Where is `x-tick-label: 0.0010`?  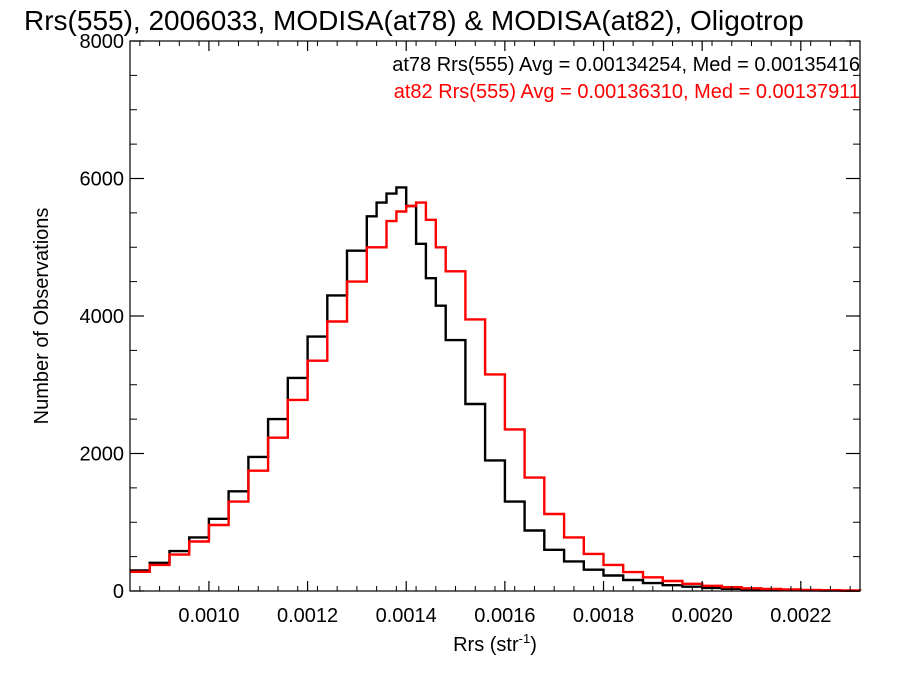
x-tick-label: 0.0010 is located at coordinates (208, 616).